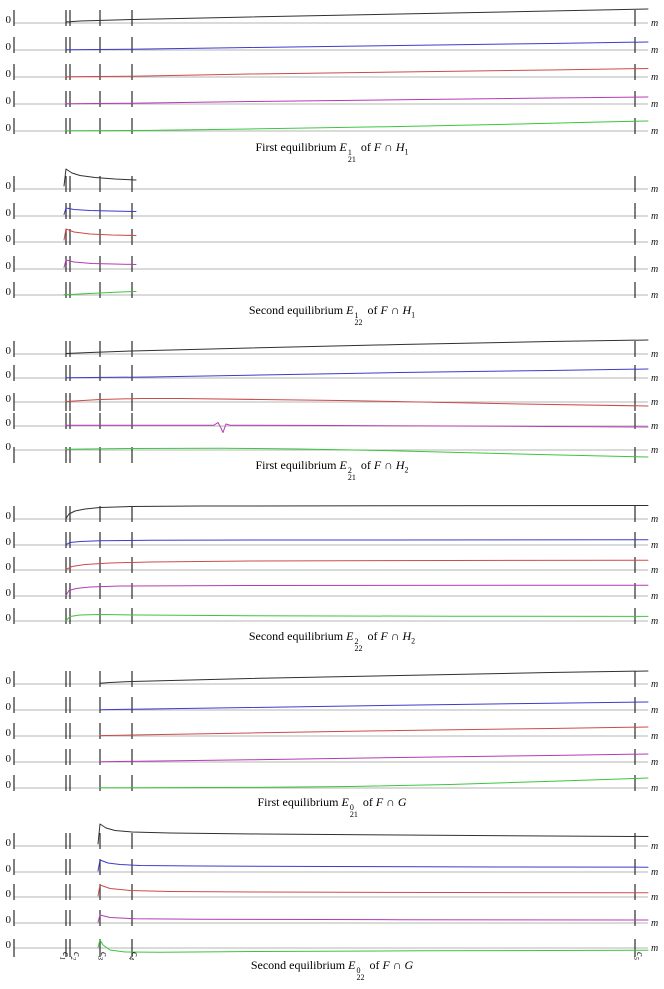 The height and width of the screenshot is (989, 664). Describe the element at coordinates (332, 470) in the screenshot. I see `panel-caption: First equilibrium E 2 21 of F ∩ H2` at that location.